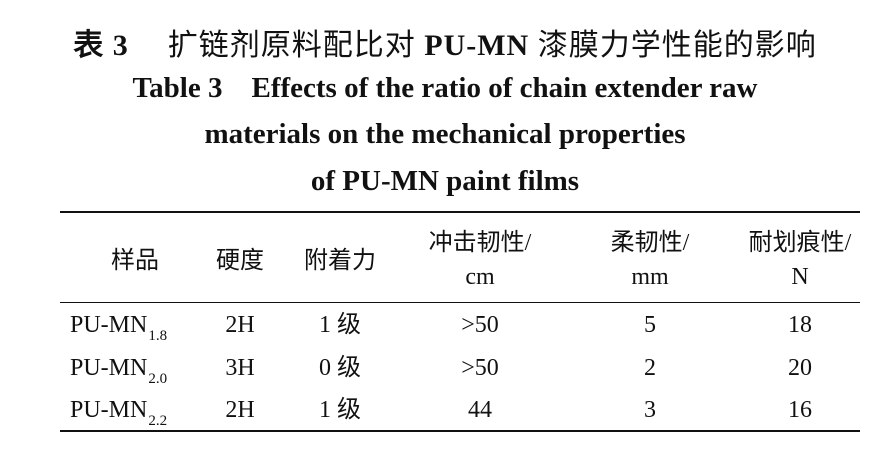  Describe the element at coordinates (800, 260) in the screenshot. I see `header-scratch: 耐划痕性/ N` at that location.